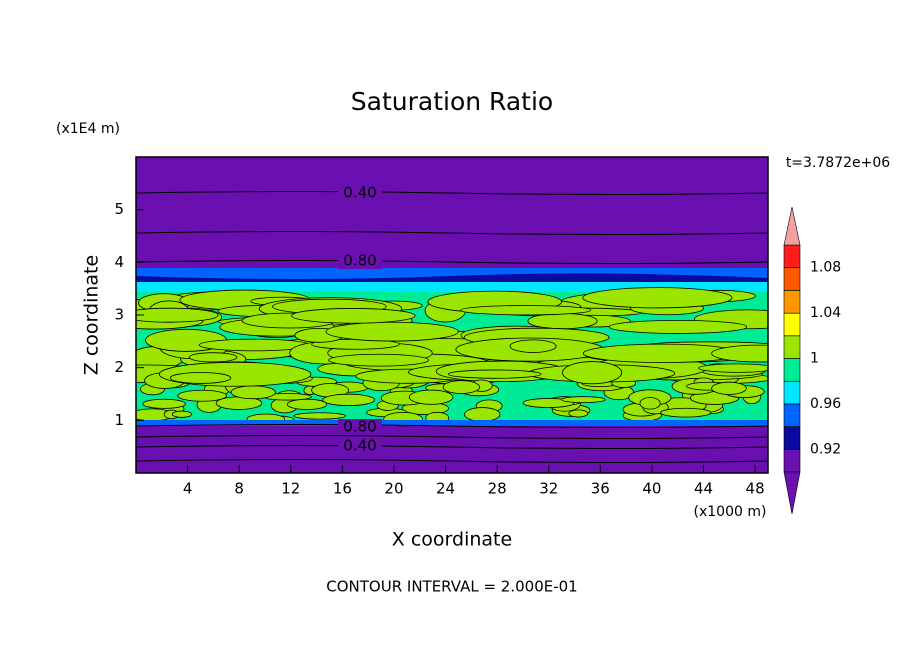  What do you see at coordinates (814, 359) in the screenshot?
I see `colorbar-label: 1` at bounding box center [814, 359].